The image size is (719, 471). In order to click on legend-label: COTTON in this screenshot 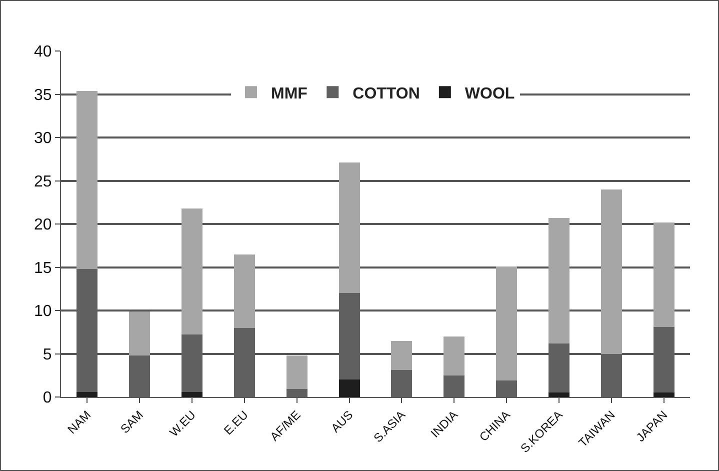, I will do `click(386, 93)`.